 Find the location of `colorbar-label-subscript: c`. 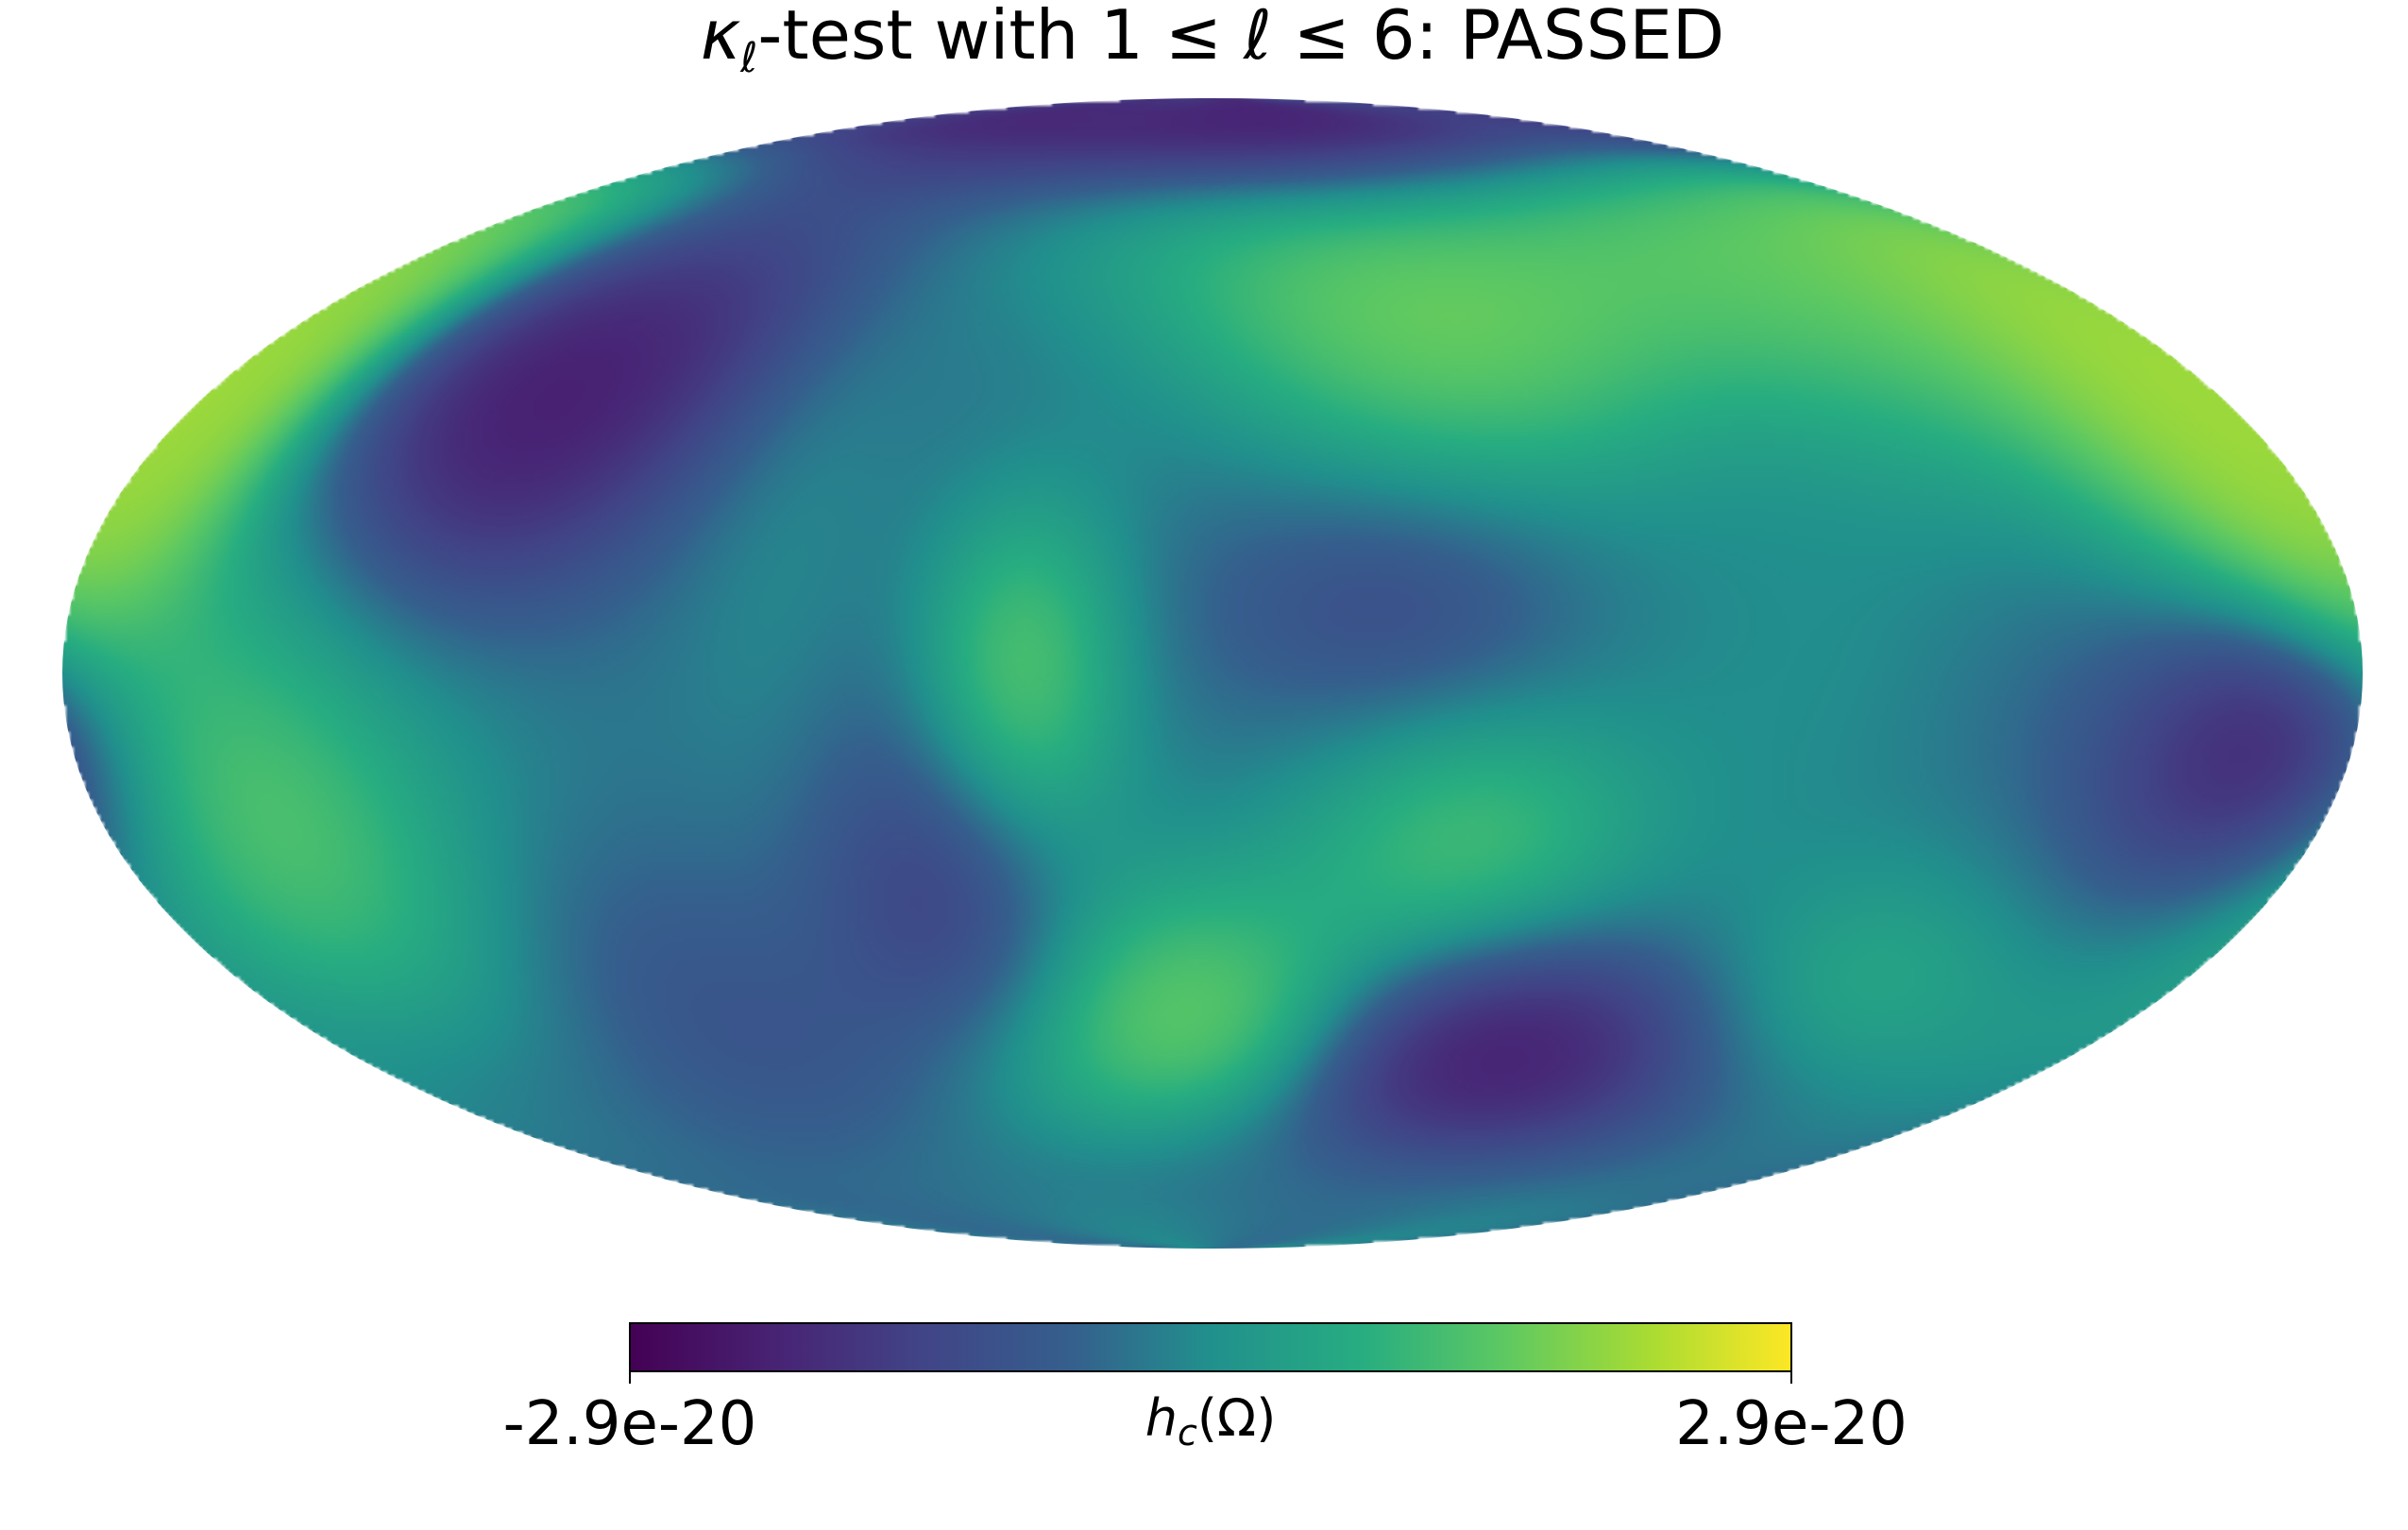

colorbar-label-subscript: c is located at coordinates (1187, 1433).